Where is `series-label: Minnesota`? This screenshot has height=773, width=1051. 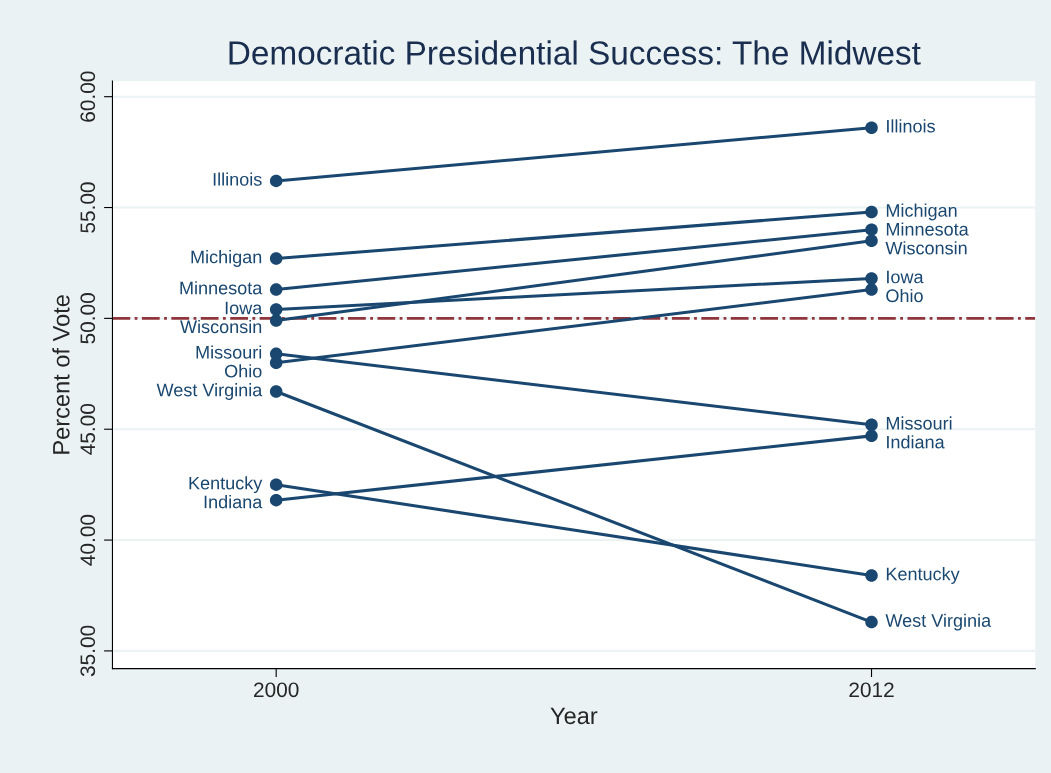
series-label: Minnesota is located at coordinates (221, 288).